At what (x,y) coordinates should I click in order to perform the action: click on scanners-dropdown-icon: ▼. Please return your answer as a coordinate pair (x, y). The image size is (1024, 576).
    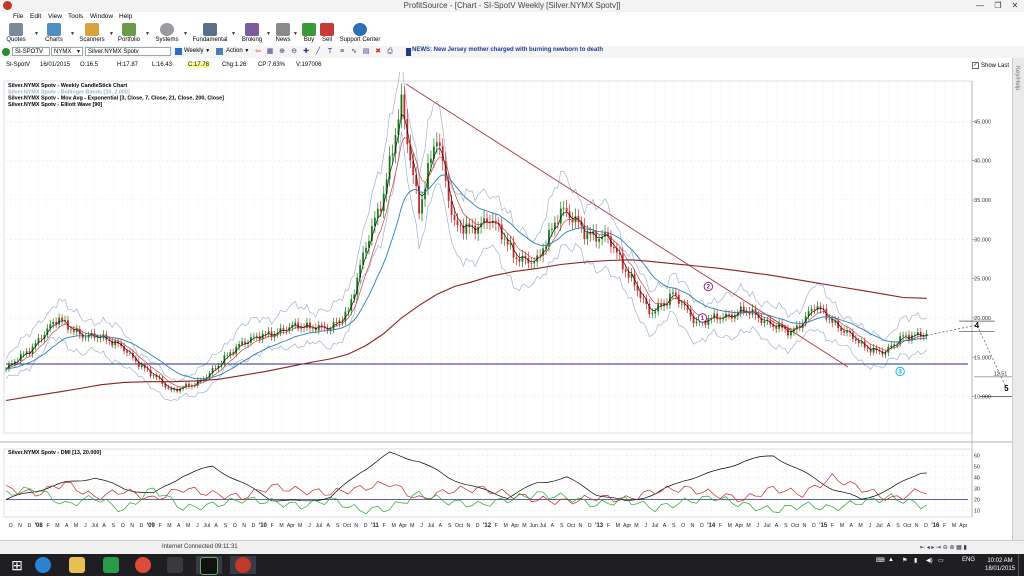
    Looking at the image, I should click on (111, 34).